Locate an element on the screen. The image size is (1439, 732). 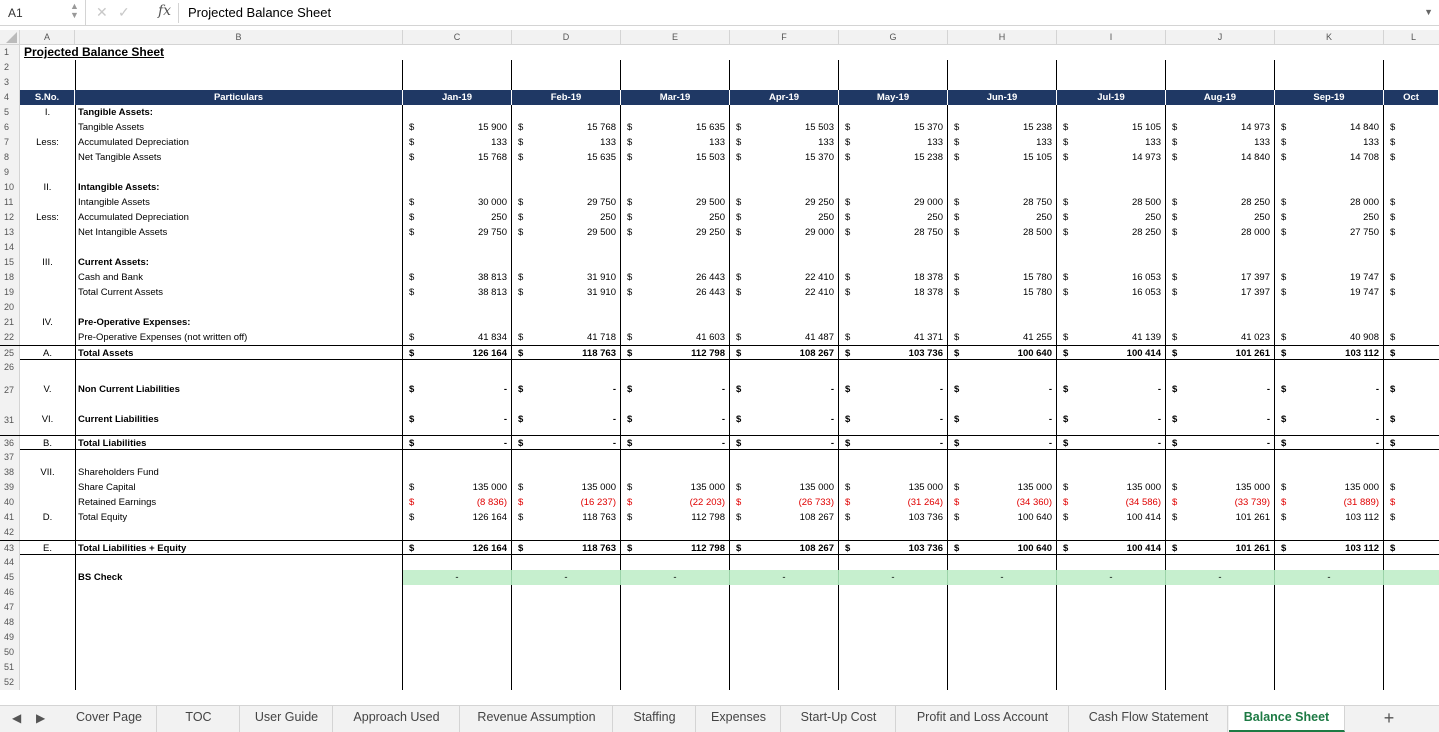
value-cell: 15 768 is located at coordinates (576, 127).